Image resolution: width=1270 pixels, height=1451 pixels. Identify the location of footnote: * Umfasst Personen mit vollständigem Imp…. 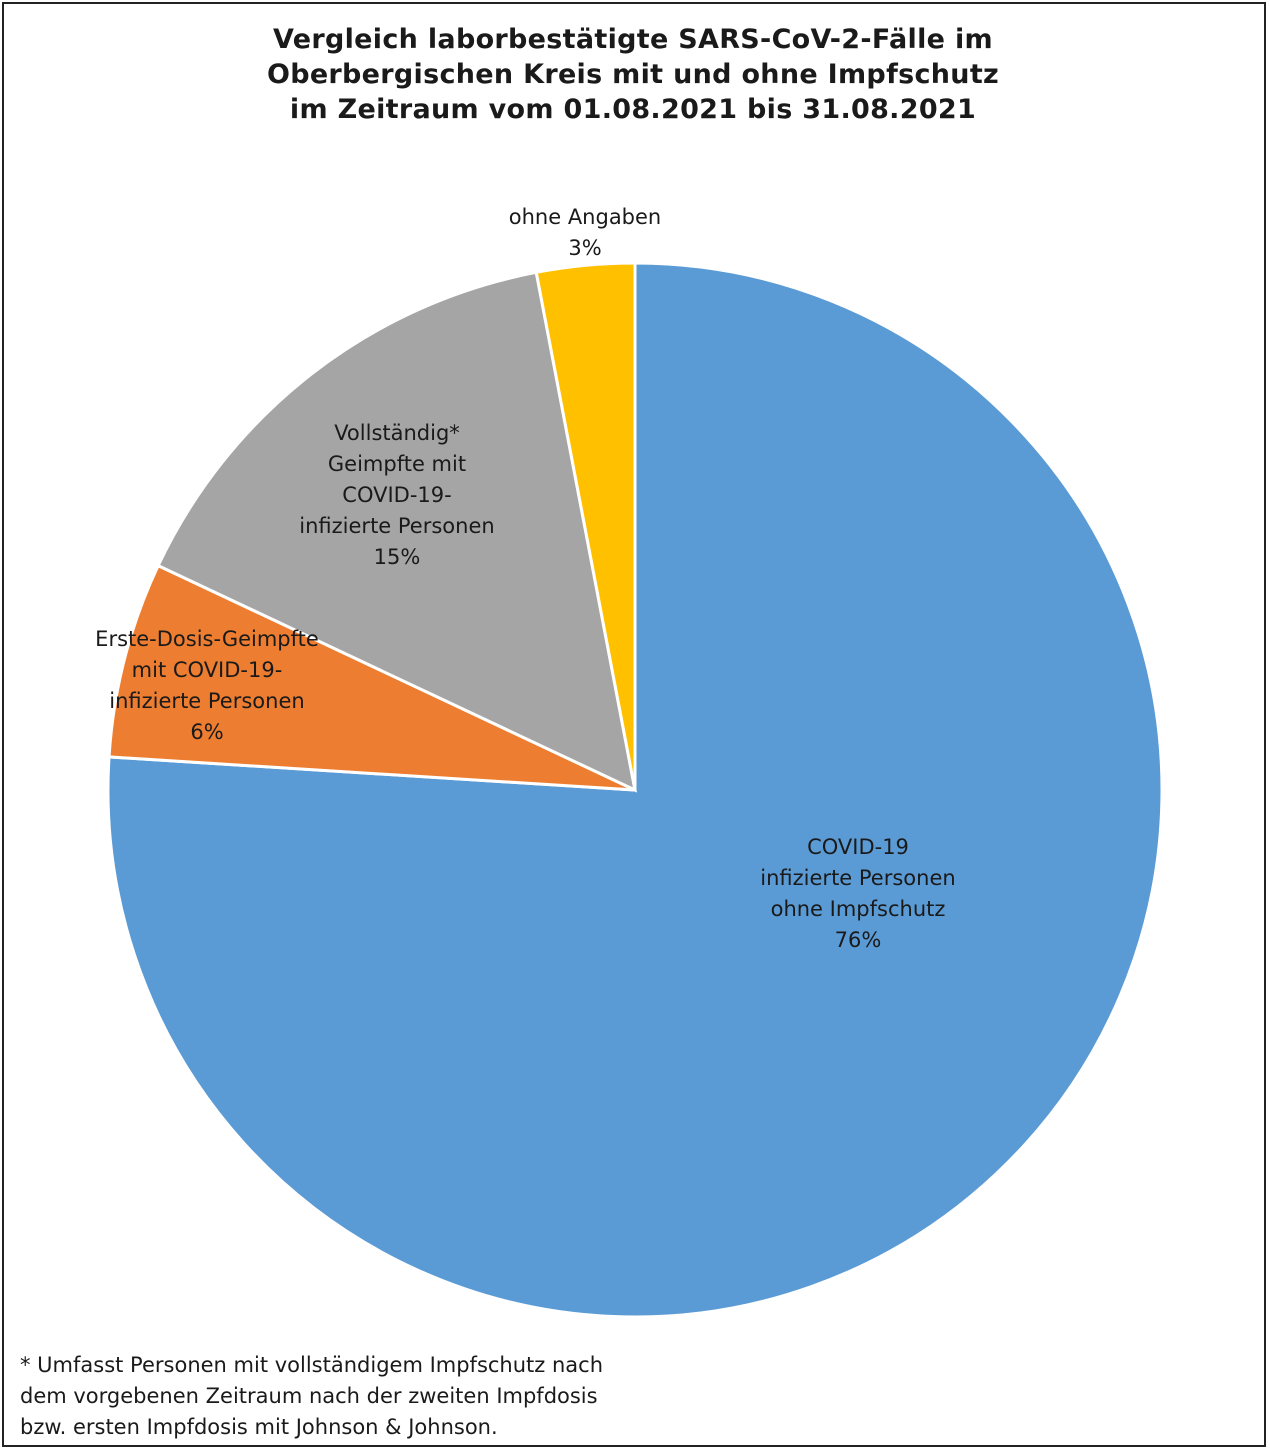
(400, 1396).